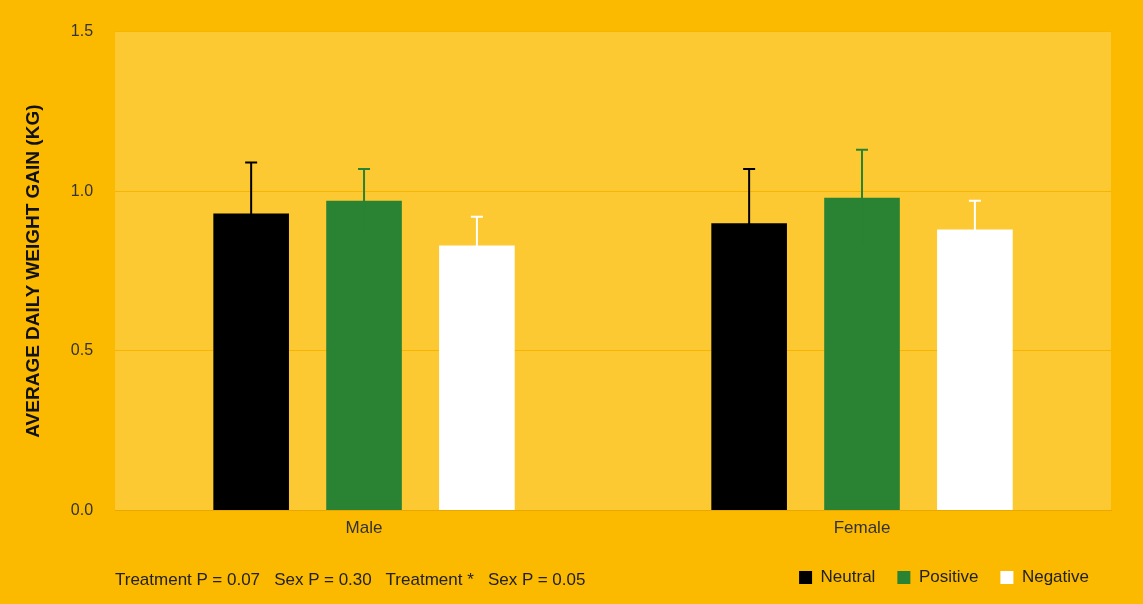  I want to click on legend-label: Neutral, so click(848, 577).